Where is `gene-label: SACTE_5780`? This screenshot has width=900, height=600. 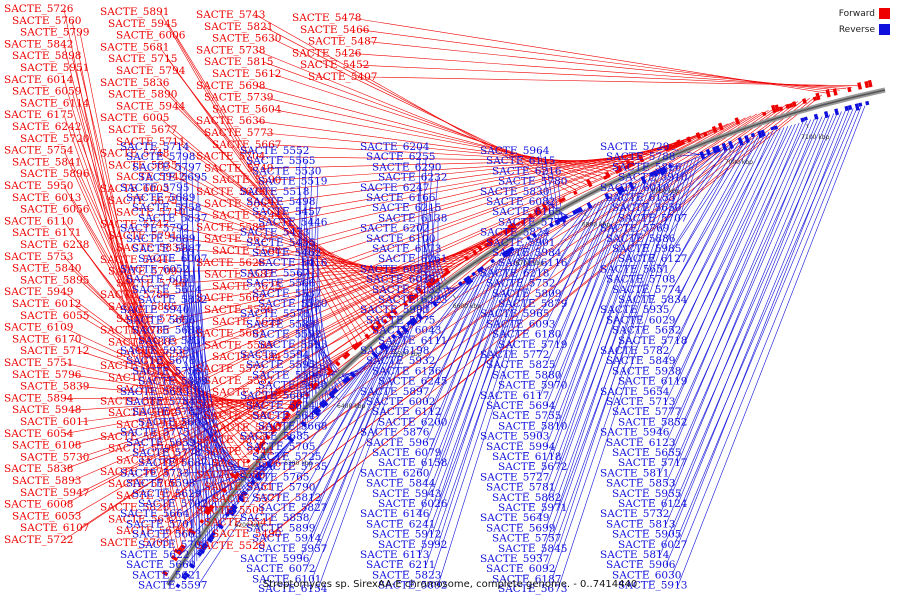
gene-label: SACTE_5780 is located at coordinates (532, 182).